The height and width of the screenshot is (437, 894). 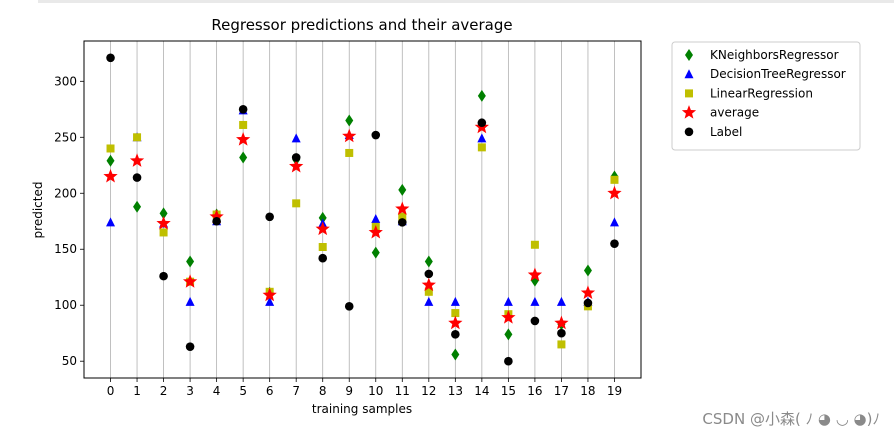 What do you see at coordinates (111, 391) in the screenshot?
I see `x-tick-label: 0` at bounding box center [111, 391].